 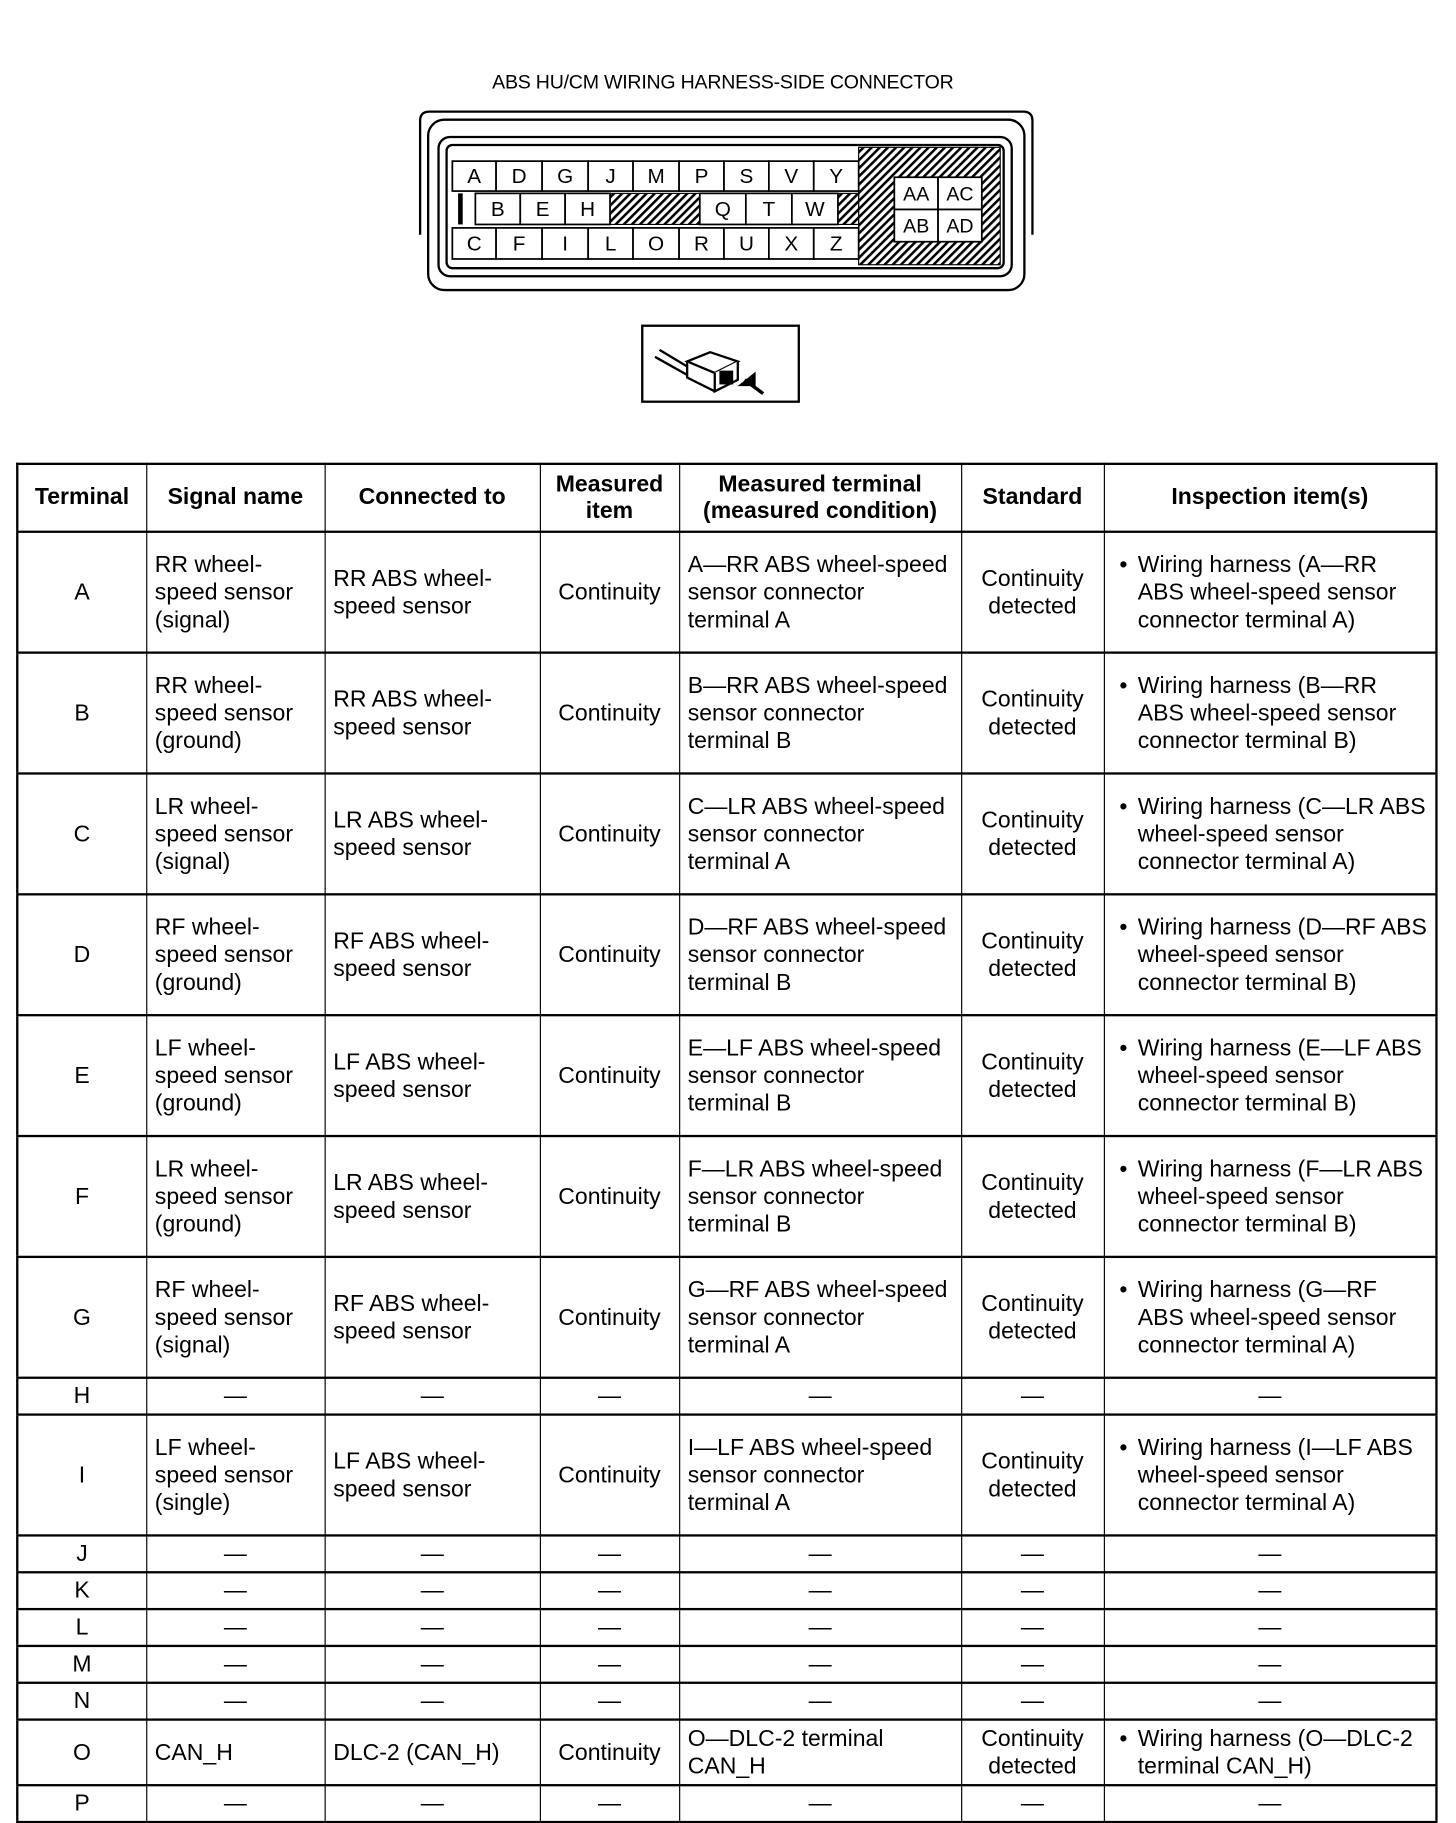 I want to click on connector-housing, so click(x=726, y=205).